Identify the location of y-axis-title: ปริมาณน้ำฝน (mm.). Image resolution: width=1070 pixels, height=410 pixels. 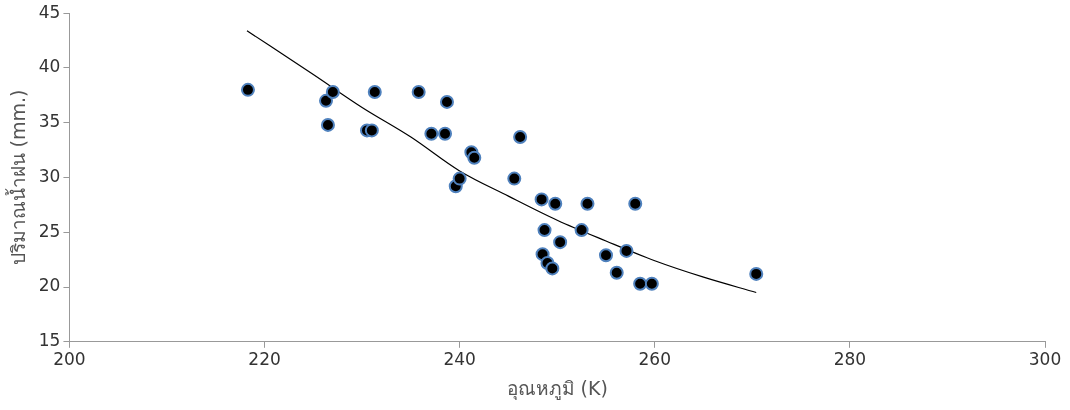
(17, 177).